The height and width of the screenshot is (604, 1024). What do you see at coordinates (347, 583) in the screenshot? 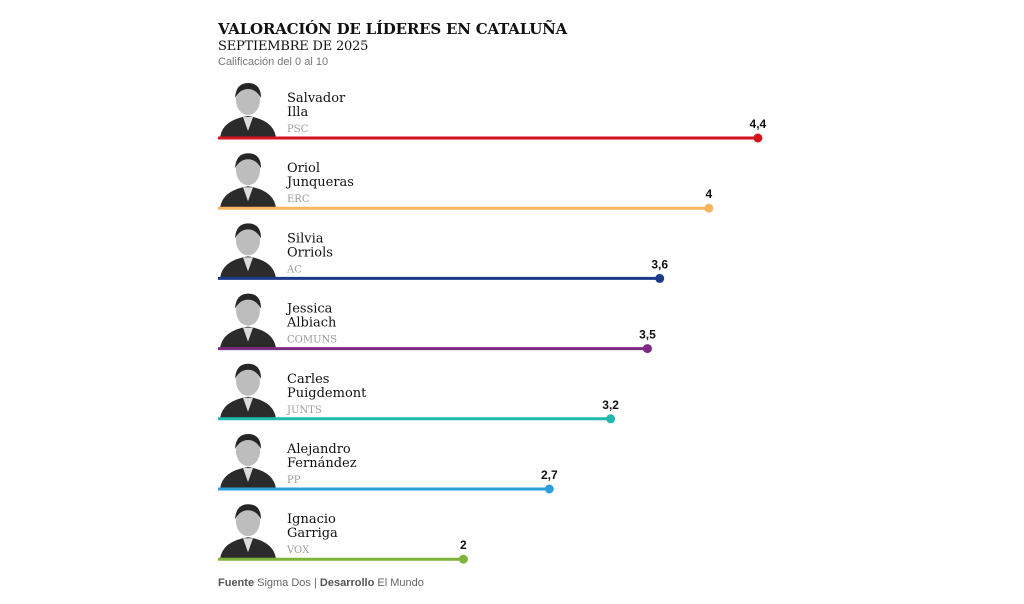
I see `development-label: Desarrollo` at bounding box center [347, 583].